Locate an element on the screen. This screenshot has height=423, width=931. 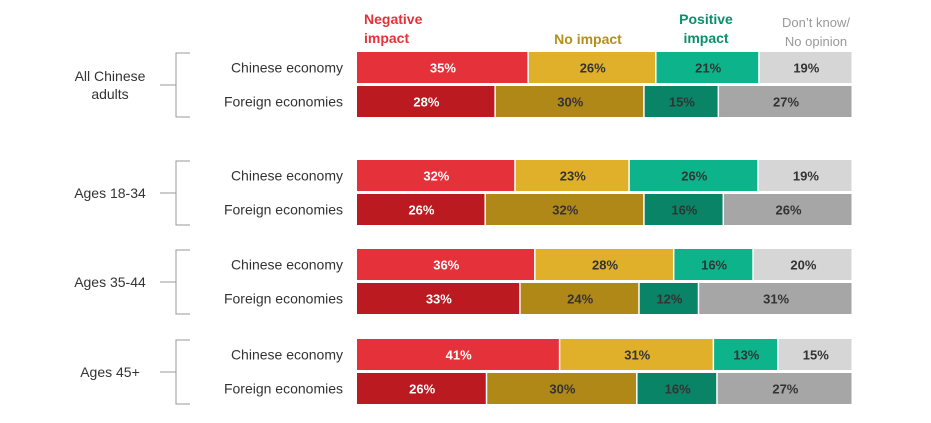
data-label-positive: 13% is located at coordinates (746, 355).